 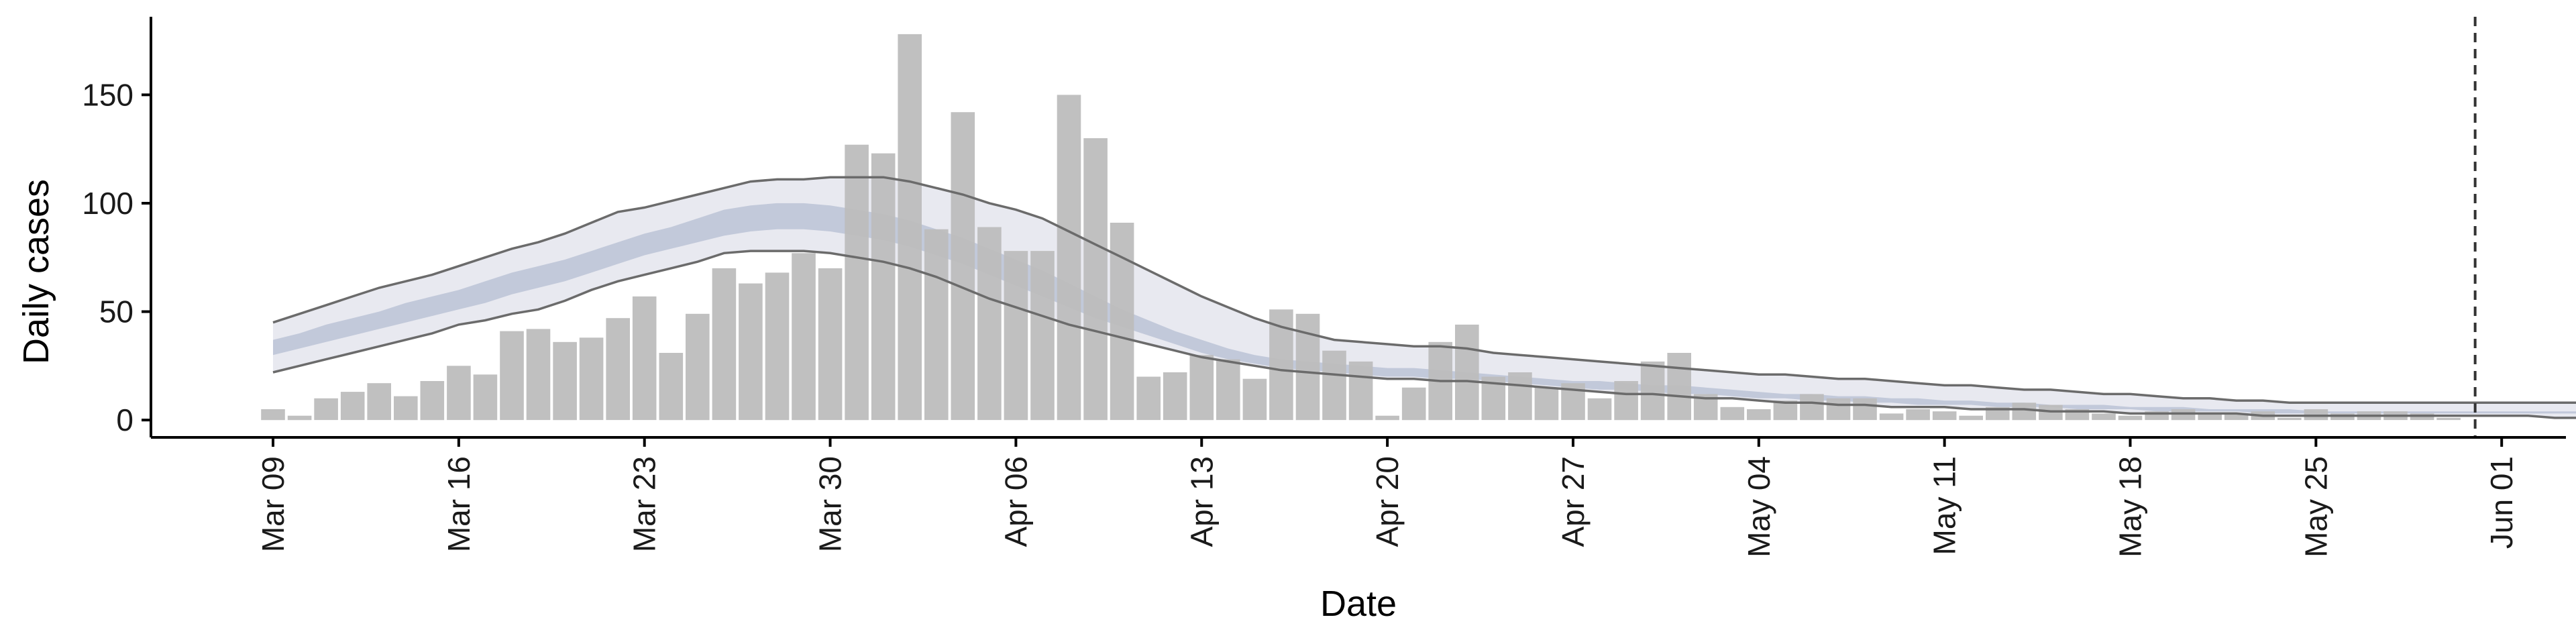 I want to click on x-tick-label-apr-27: Apr 27, so click(x=1573, y=501).